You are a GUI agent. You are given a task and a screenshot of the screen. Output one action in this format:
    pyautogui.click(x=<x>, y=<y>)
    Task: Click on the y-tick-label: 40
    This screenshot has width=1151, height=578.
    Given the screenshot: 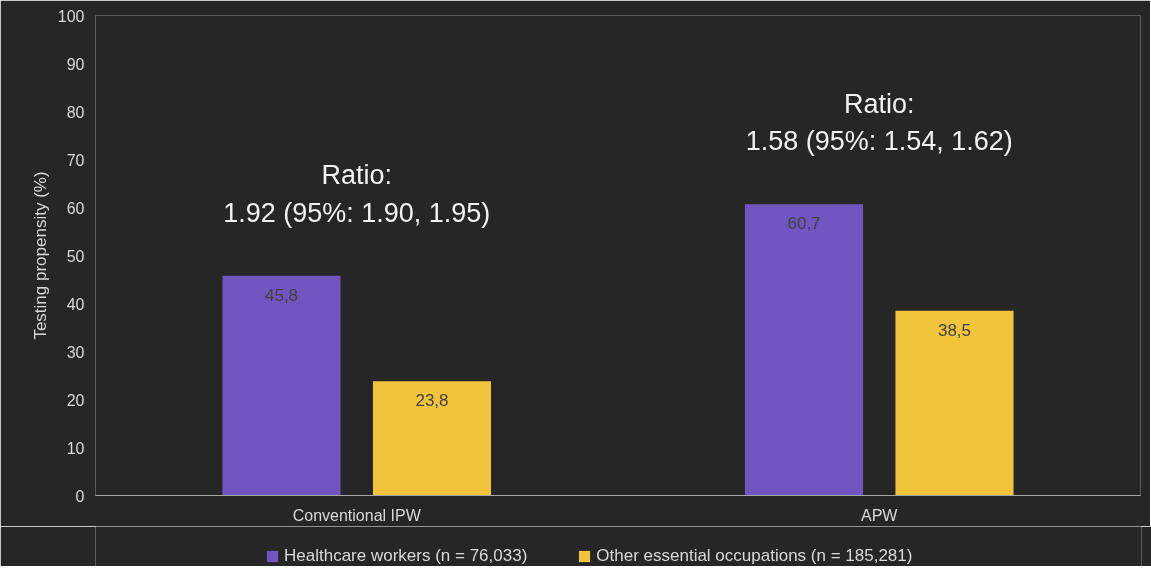 What is the action you would take?
    pyautogui.click(x=75, y=304)
    